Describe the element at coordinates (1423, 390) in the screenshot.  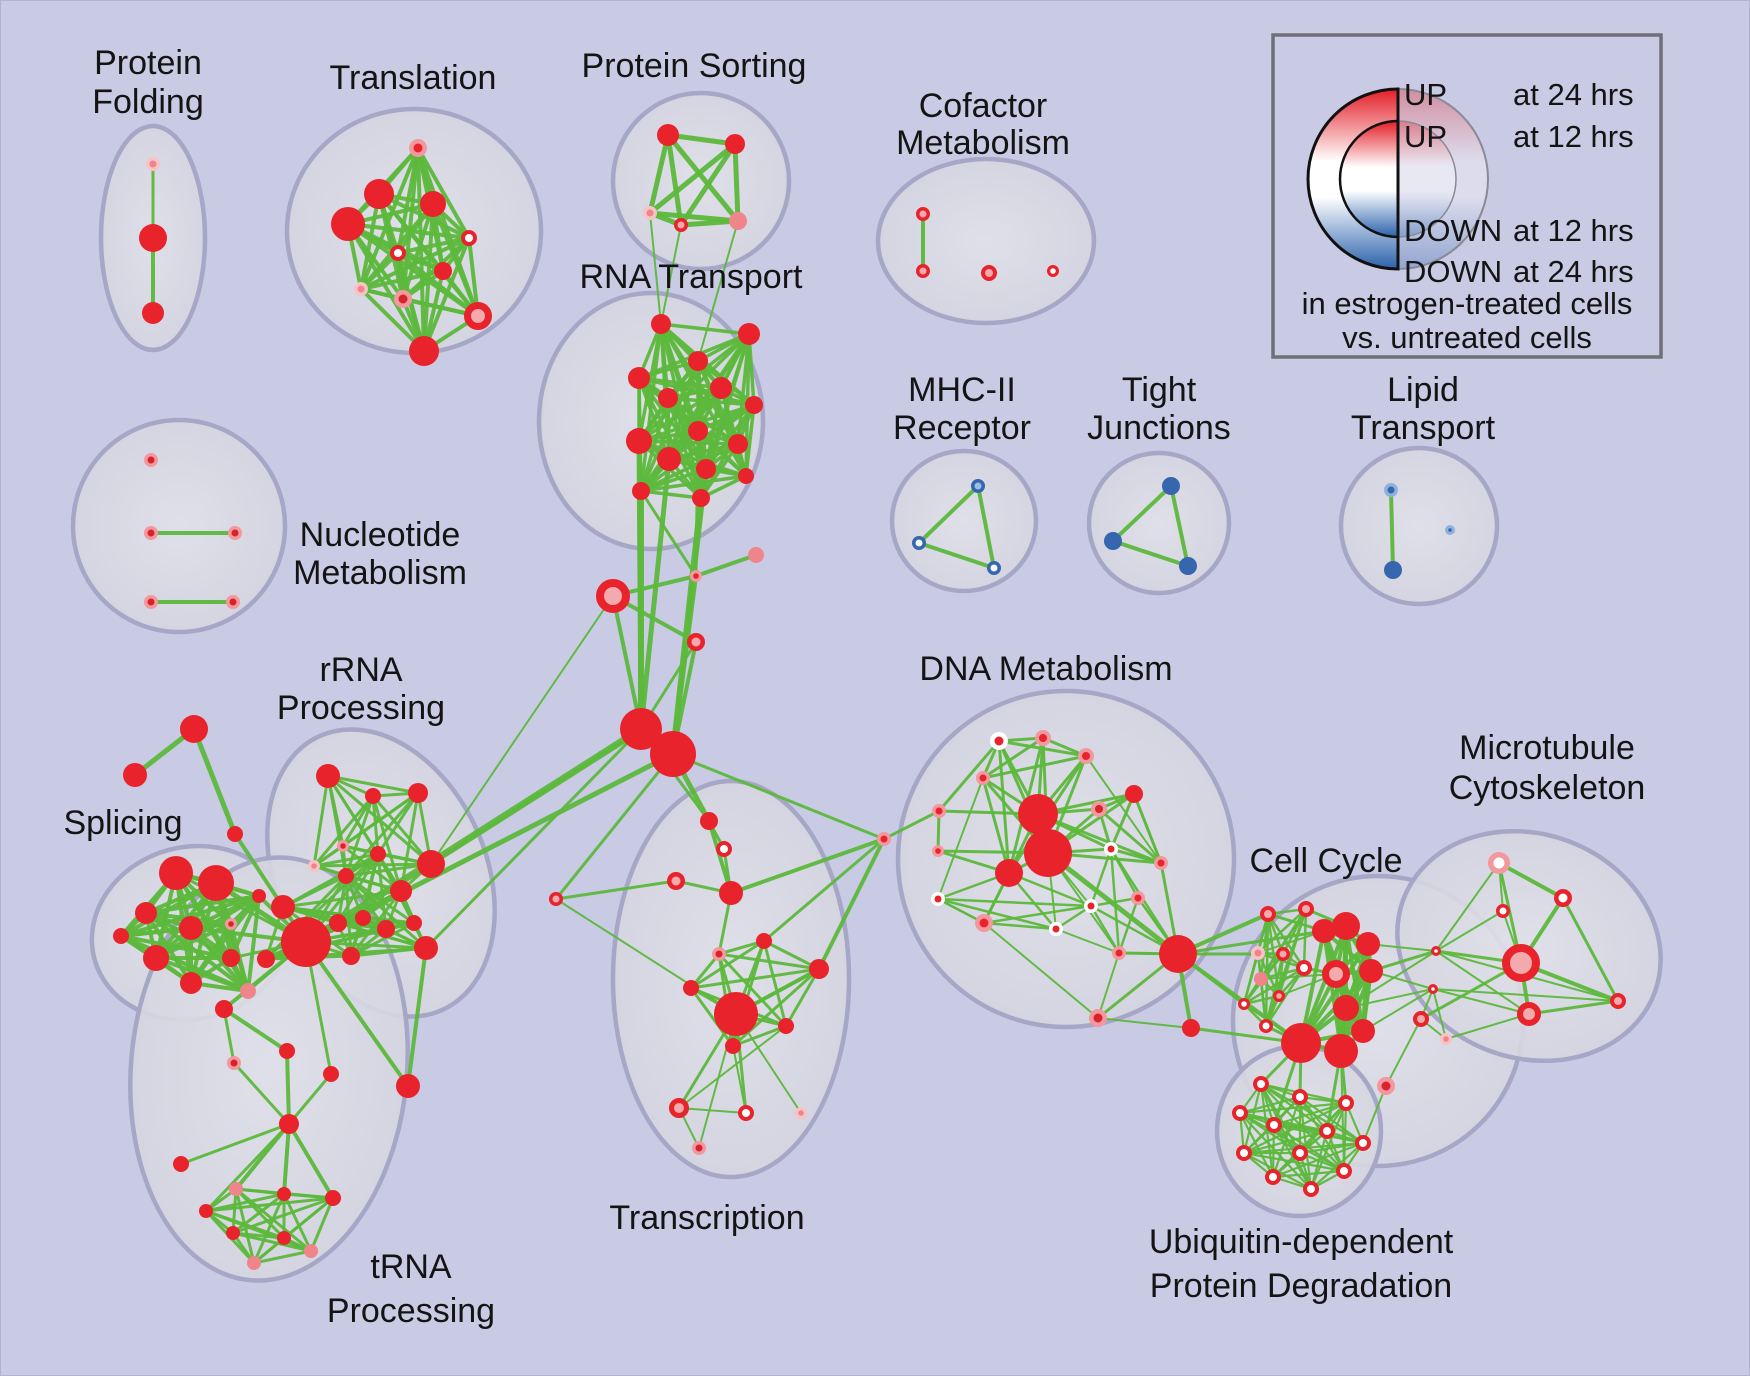
I see `cluster-label-lipid-transport: Lipid` at that location.